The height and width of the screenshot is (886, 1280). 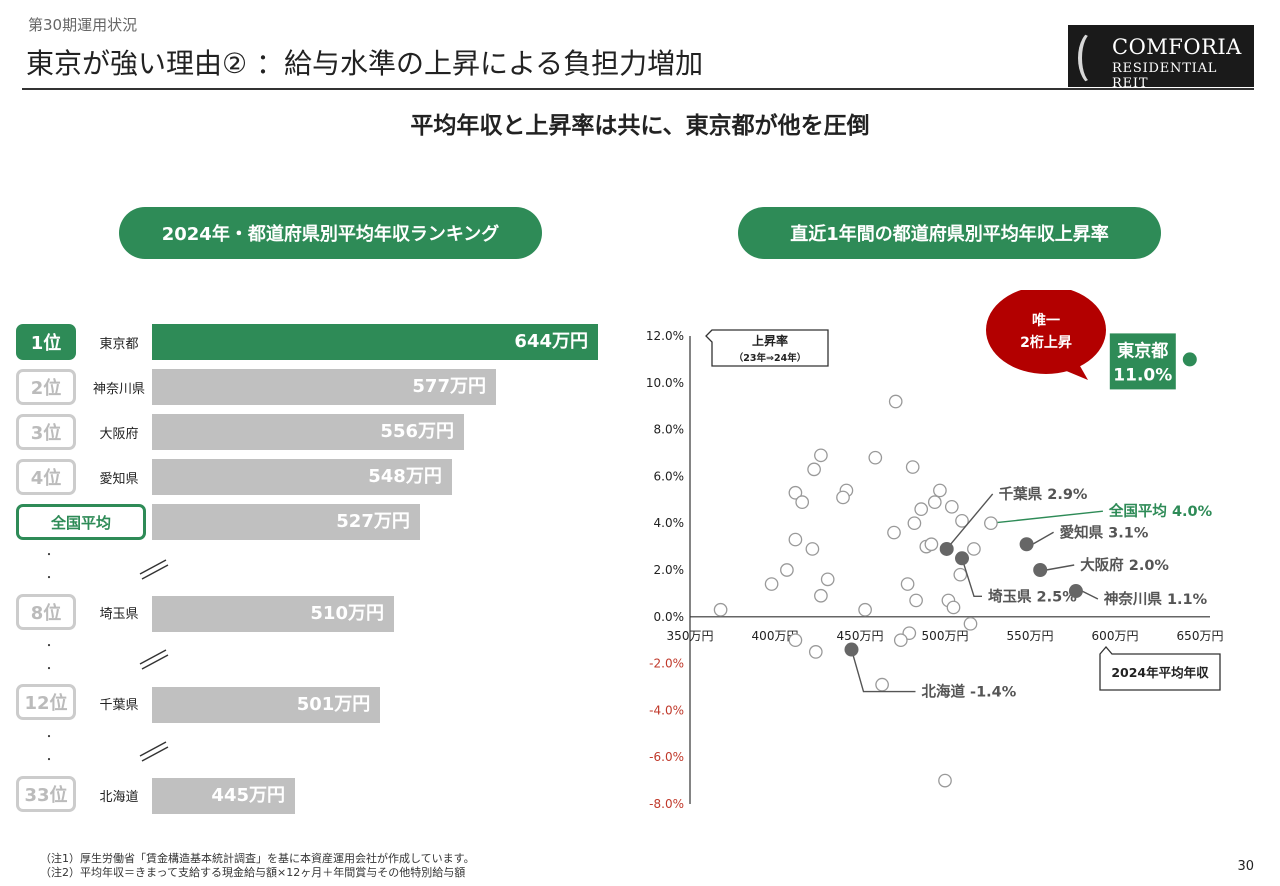 What do you see at coordinates (969, 692) in the screenshot?
I see `point-label: 北海道 -1.4%` at bounding box center [969, 692].